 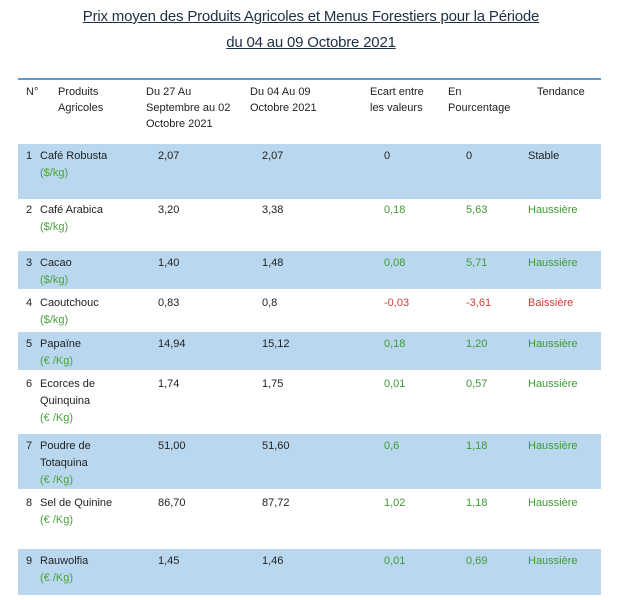 What do you see at coordinates (397, 100) in the screenshot?
I see `header-ecart: Ecart entre les valeurs` at bounding box center [397, 100].